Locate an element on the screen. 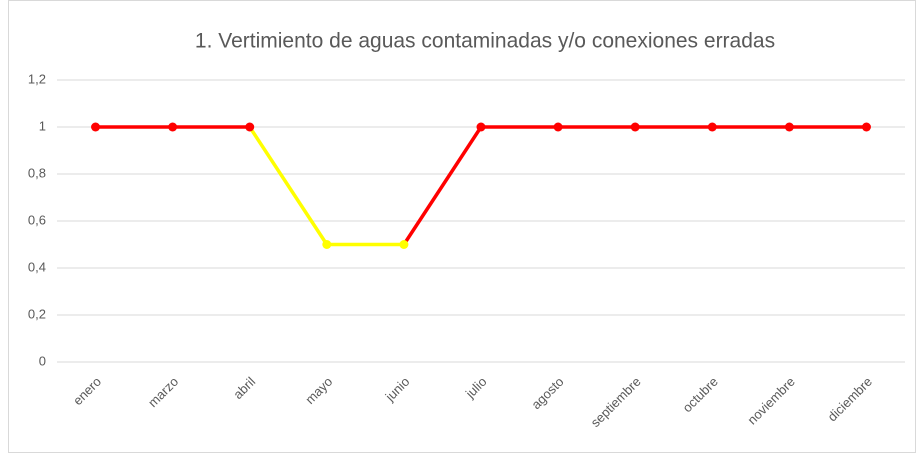 Image resolution: width=917 pixels, height=454 pixels. y-tick-label: 0,2 is located at coordinates (37, 313).